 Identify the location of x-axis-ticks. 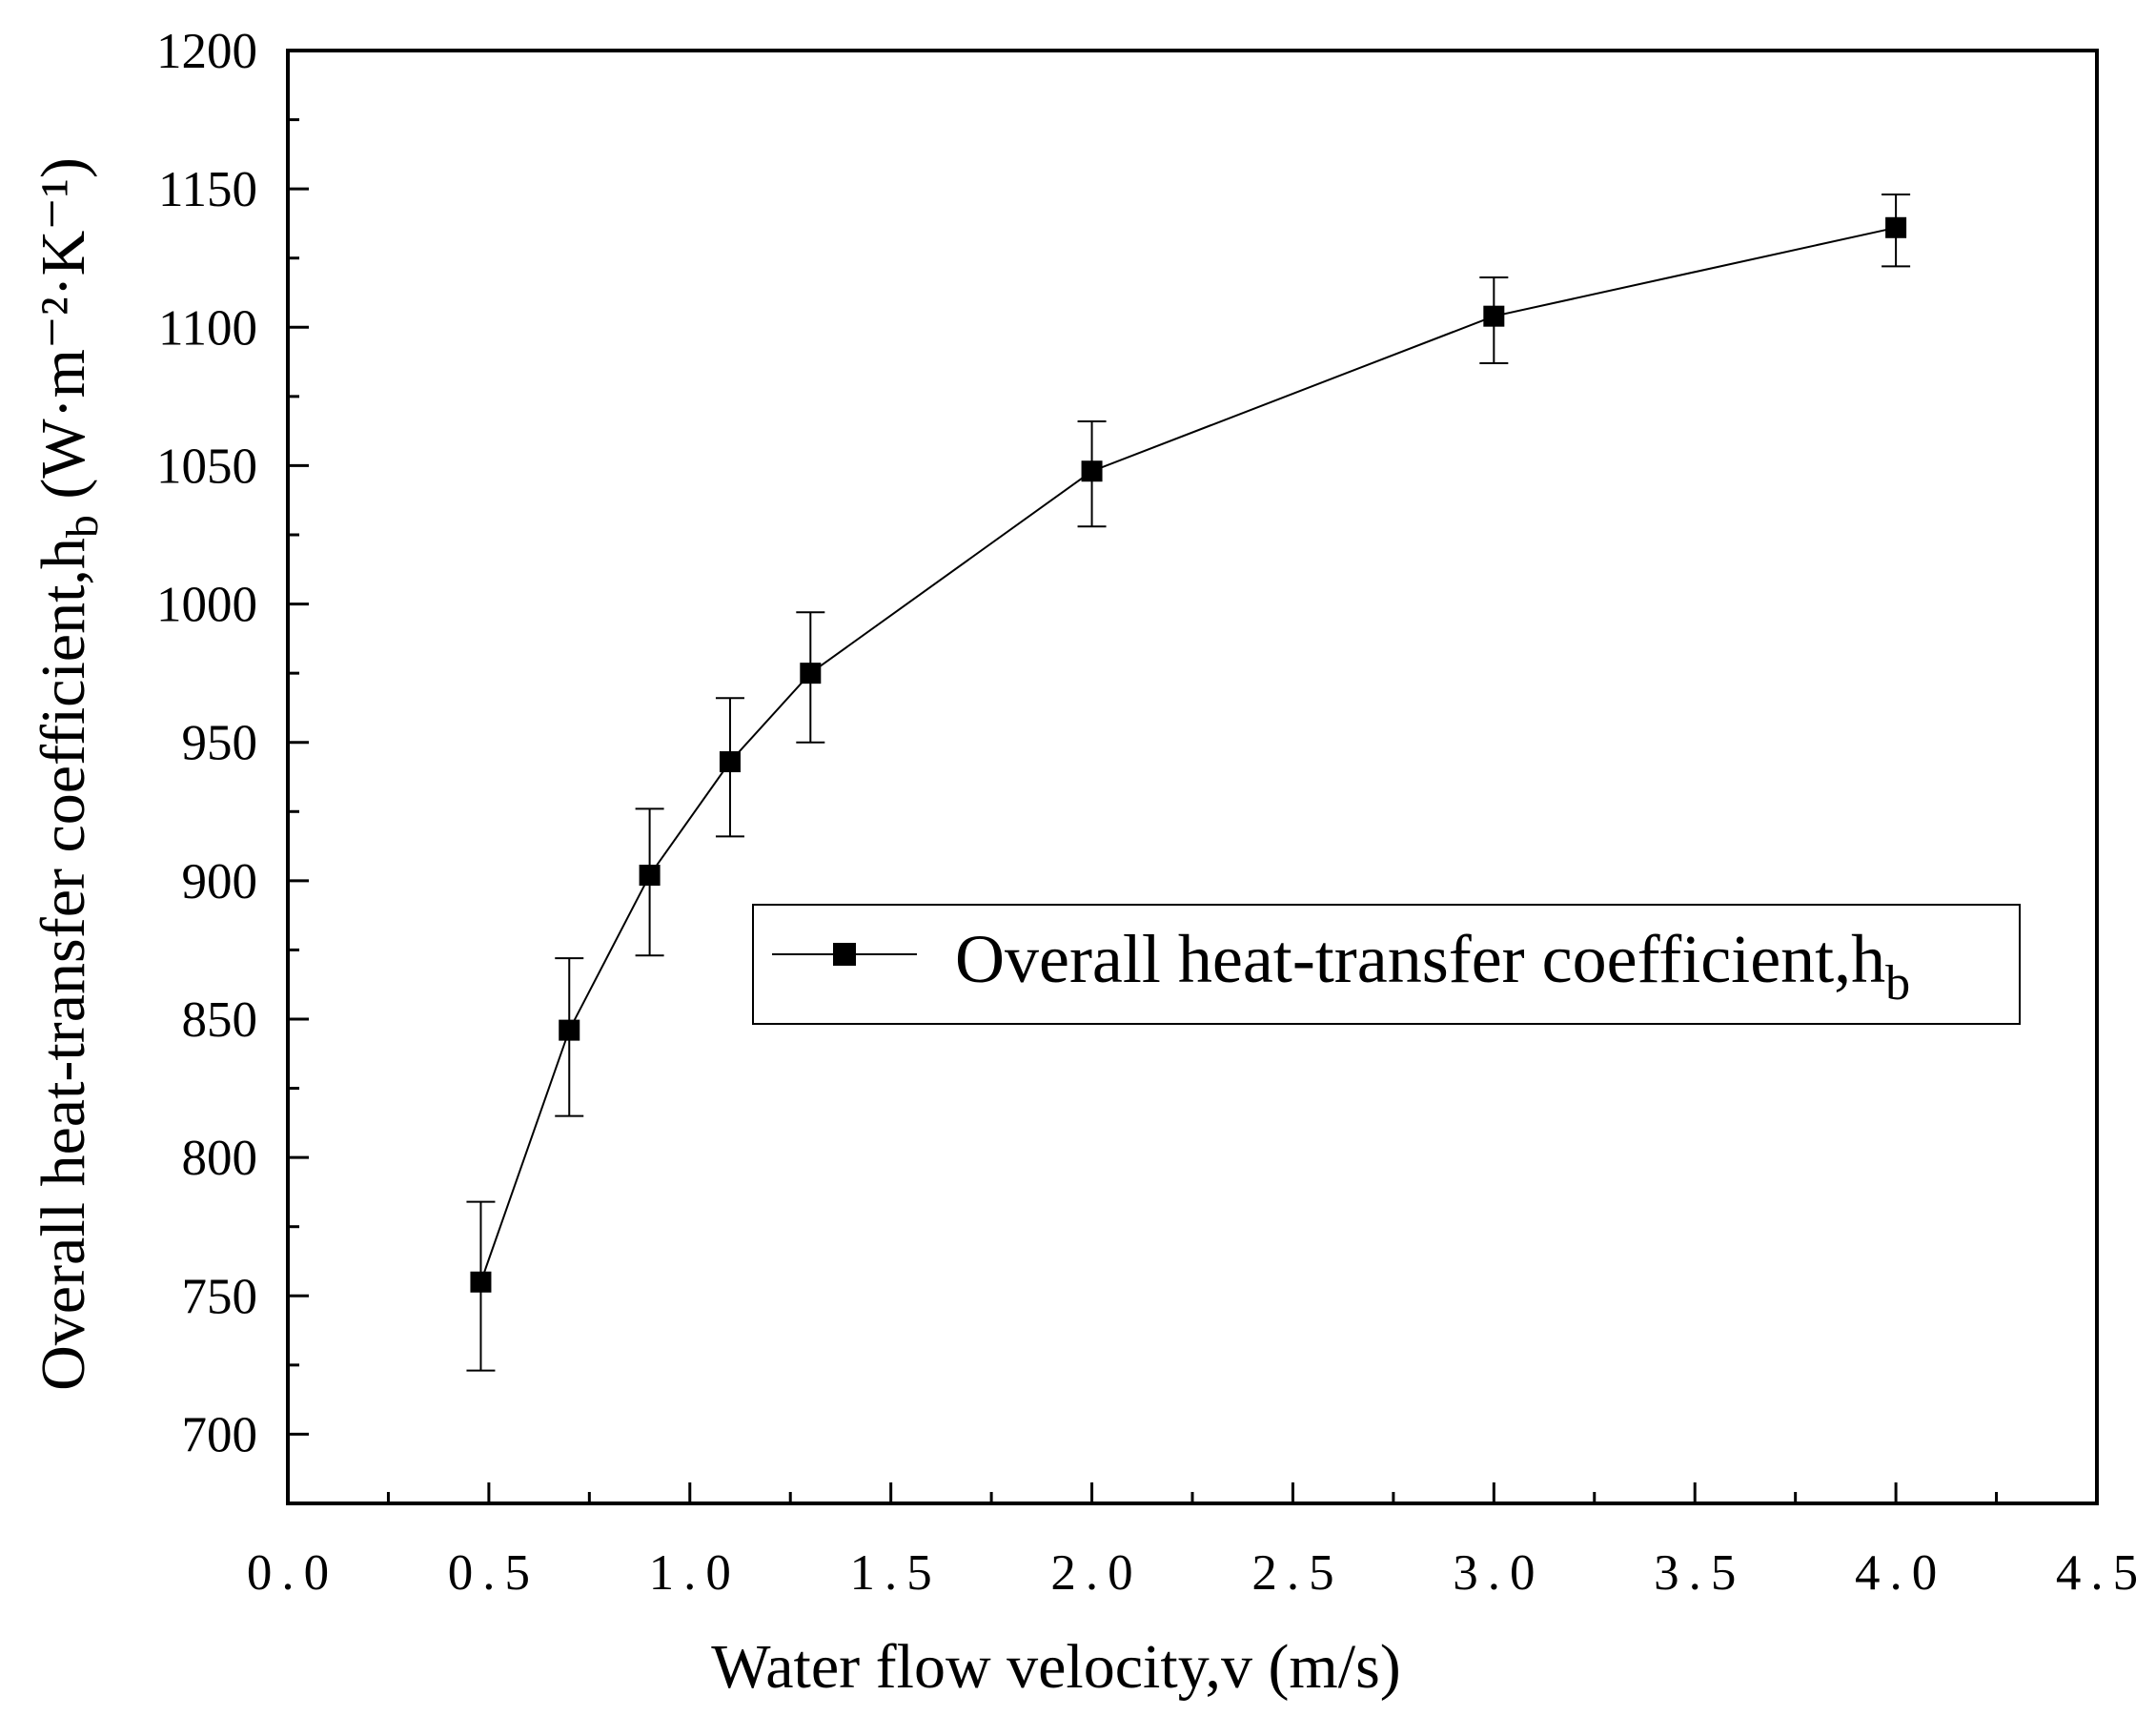
(1192, 1493).